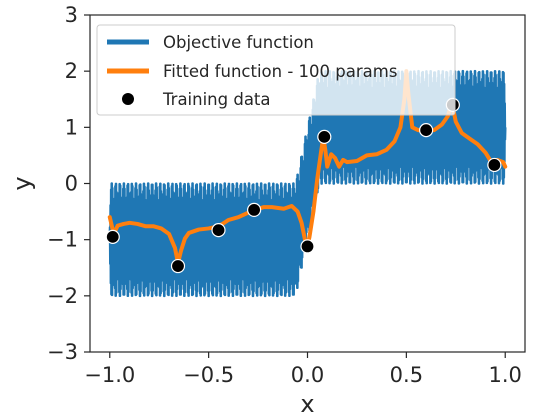 The width and height of the screenshot is (537, 420). I want to click on x-tick-label: 0.0, so click(307, 375).